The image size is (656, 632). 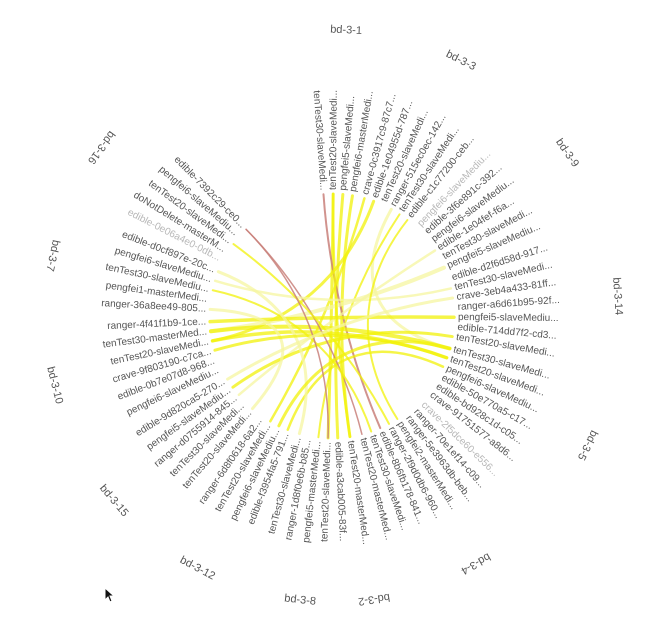 I want to click on group-label: bd-3-5, so click(x=587, y=445).